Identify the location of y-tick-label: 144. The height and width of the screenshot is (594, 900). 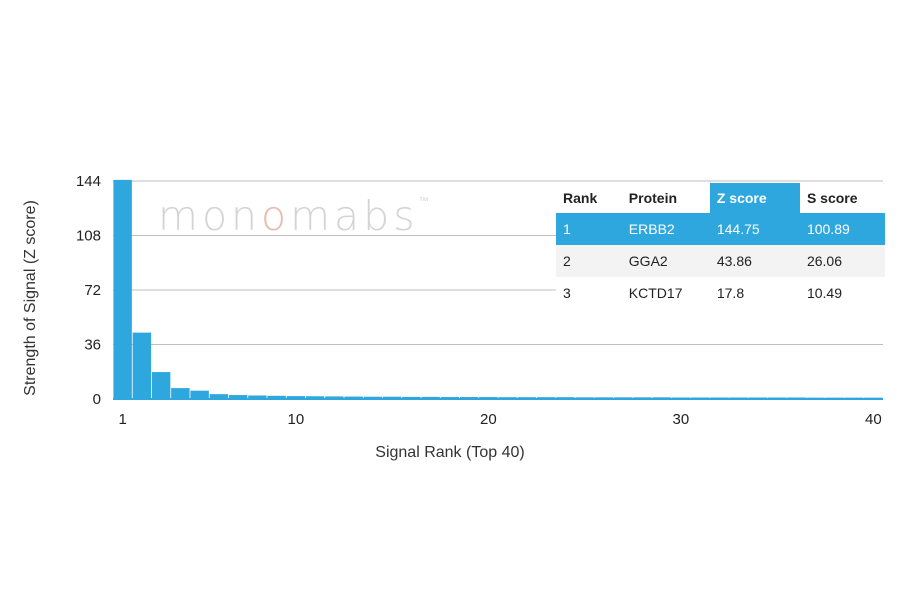
(88, 181).